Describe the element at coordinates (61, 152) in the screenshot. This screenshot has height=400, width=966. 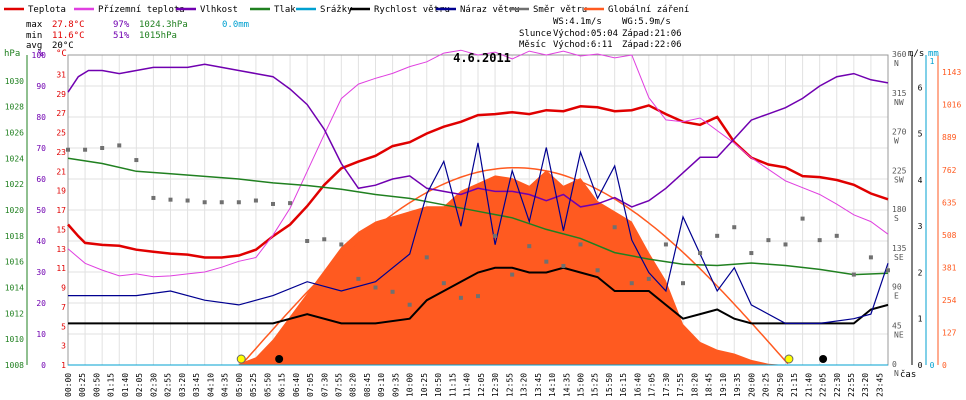
I see `temp-tick-label: 23` at that location.